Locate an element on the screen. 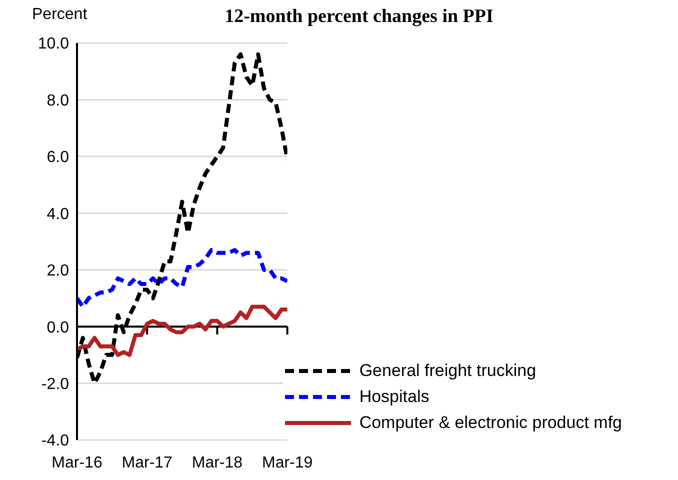 The width and height of the screenshot is (678, 480). y-axis-title: Percent is located at coordinates (60, 15).